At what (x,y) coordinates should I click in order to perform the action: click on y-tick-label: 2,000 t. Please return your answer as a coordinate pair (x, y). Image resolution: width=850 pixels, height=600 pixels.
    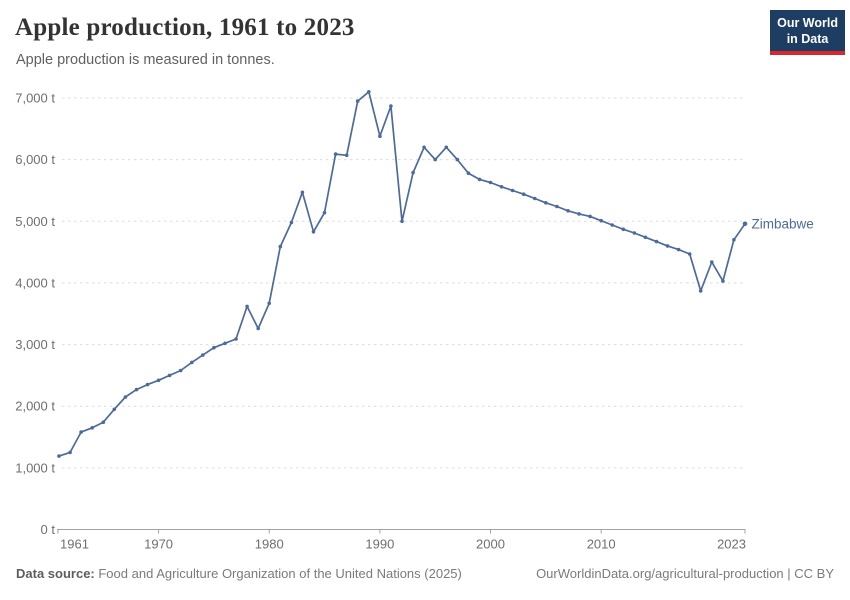
    Looking at the image, I should click on (35, 406).